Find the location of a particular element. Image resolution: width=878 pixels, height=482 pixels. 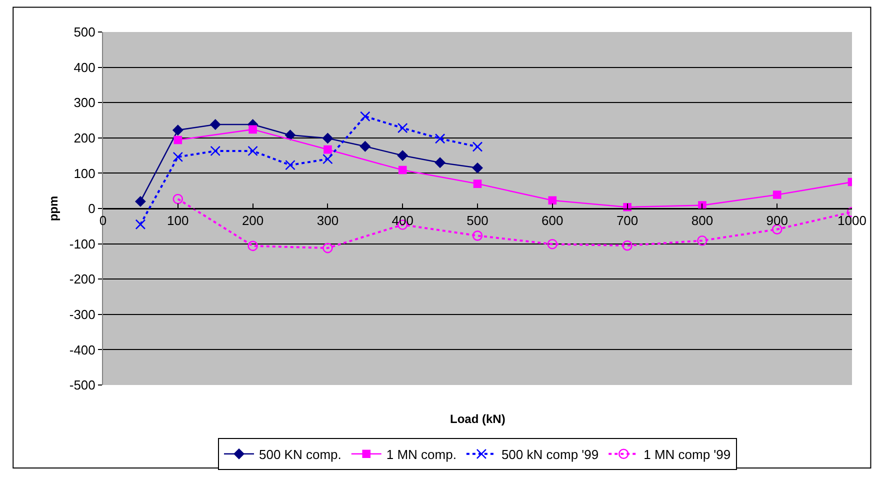

legend-label: 1 MN comp '99 is located at coordinates (687, 454).